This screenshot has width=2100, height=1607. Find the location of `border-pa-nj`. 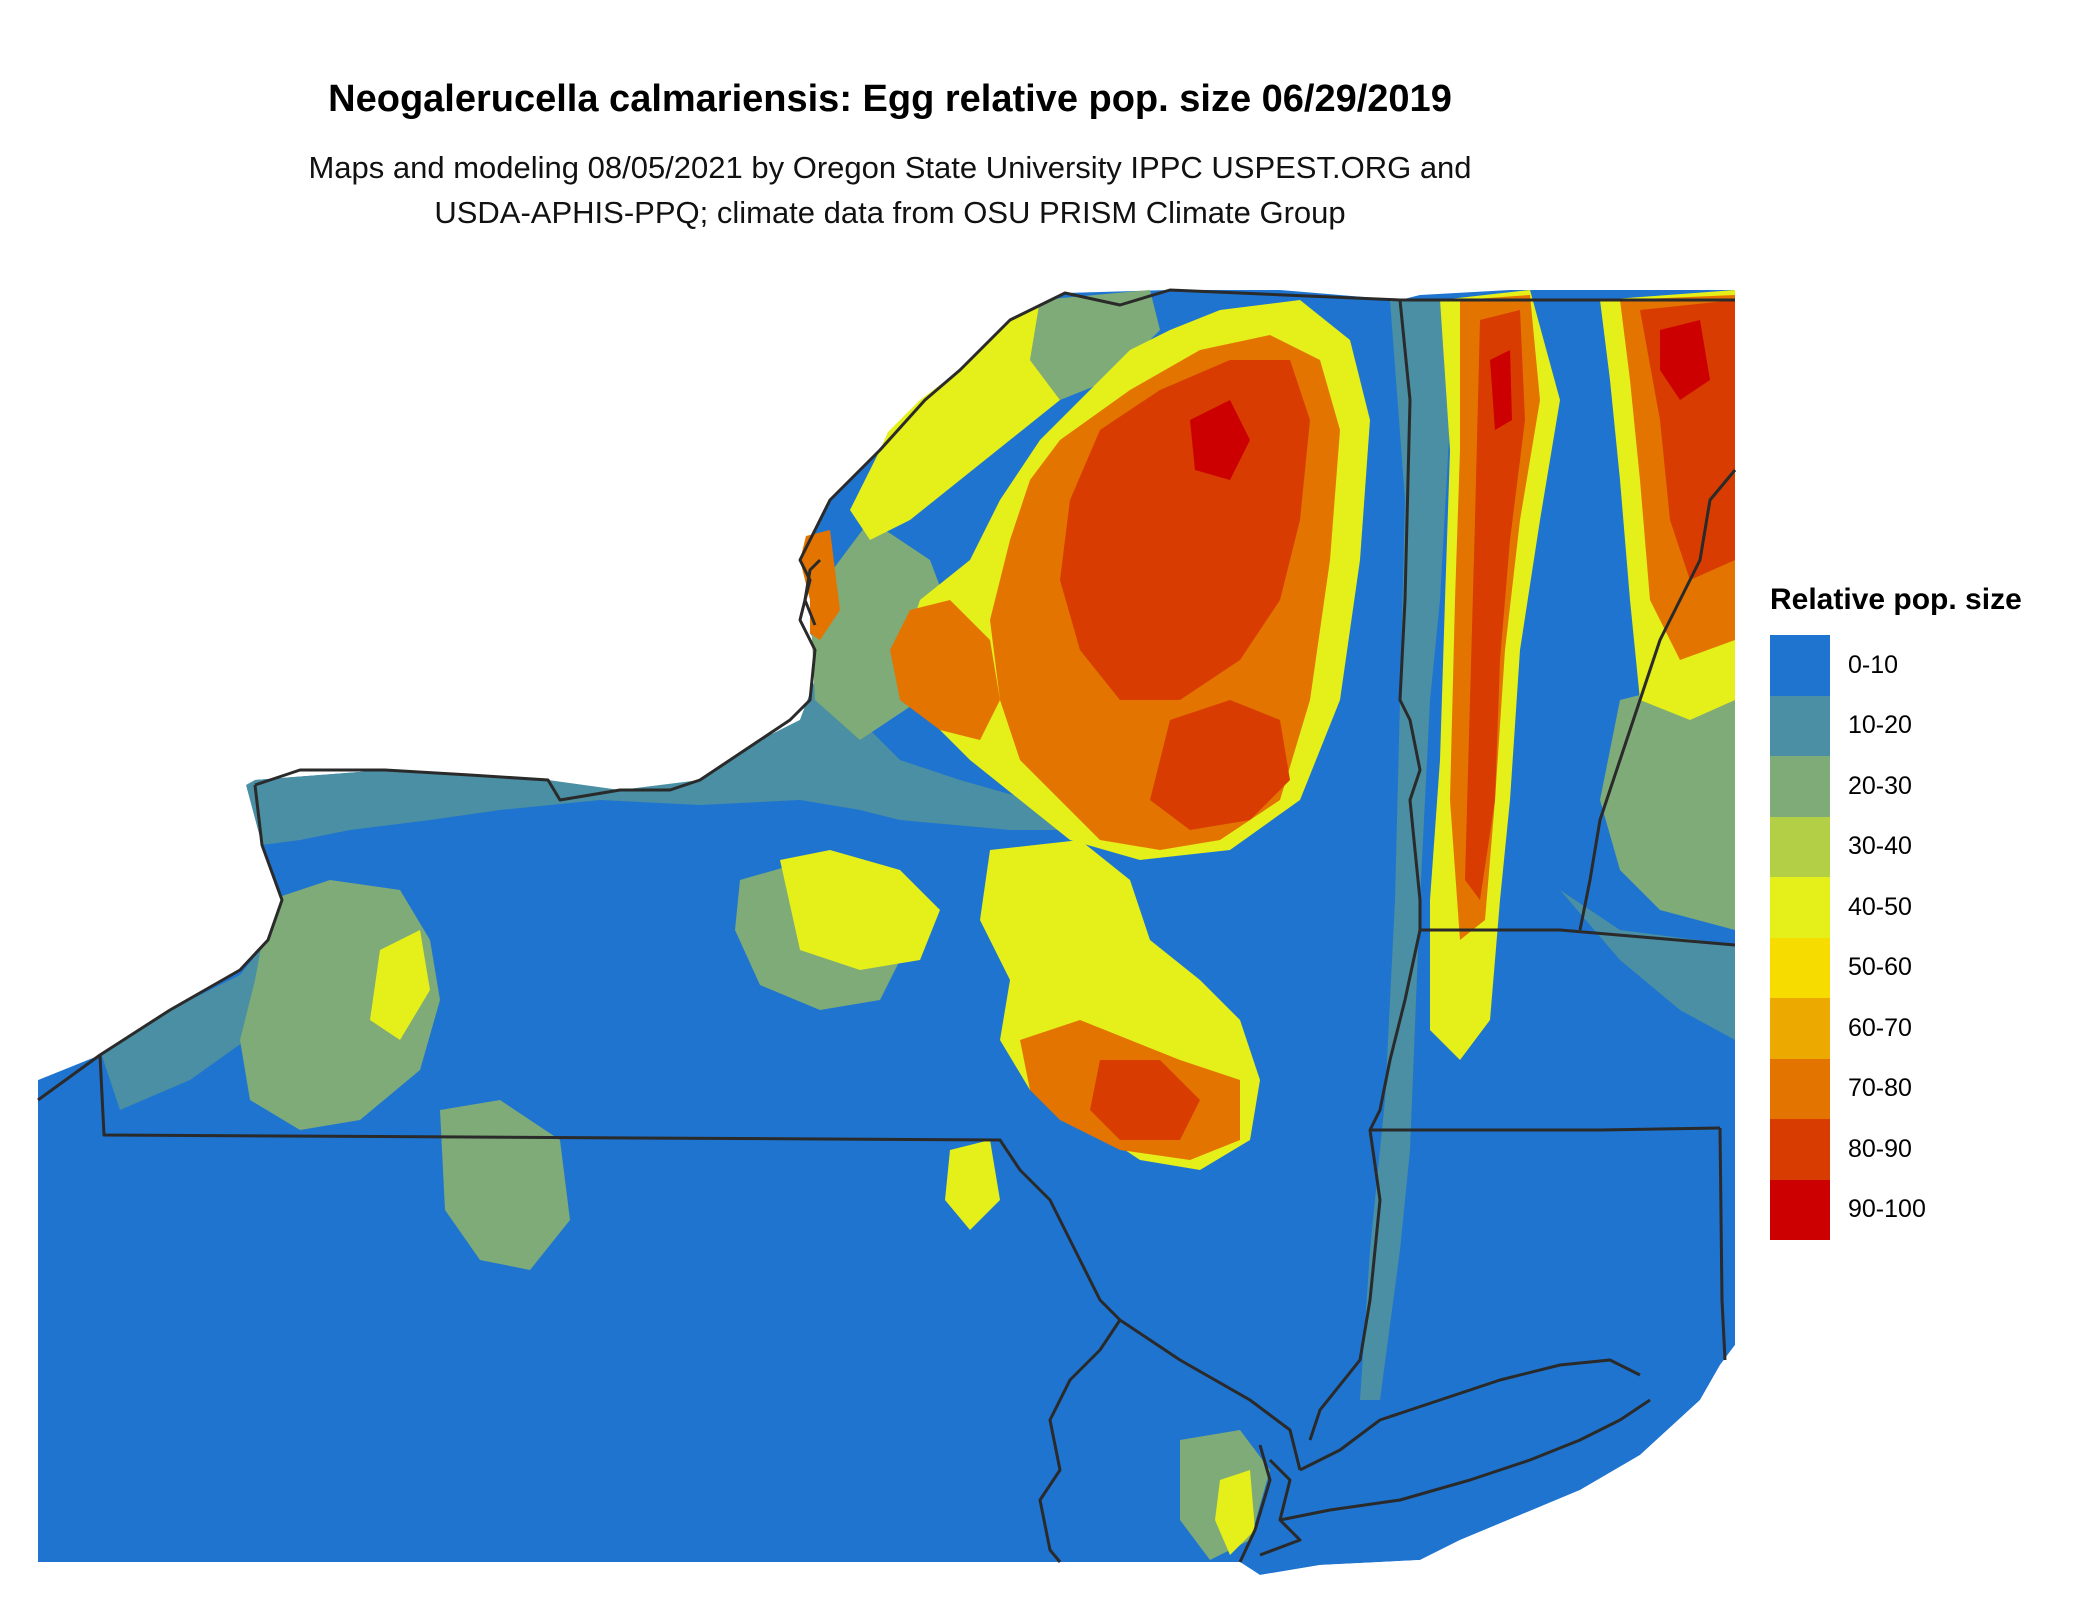

border-pa-nj is located at coordinates (1080, 1441).